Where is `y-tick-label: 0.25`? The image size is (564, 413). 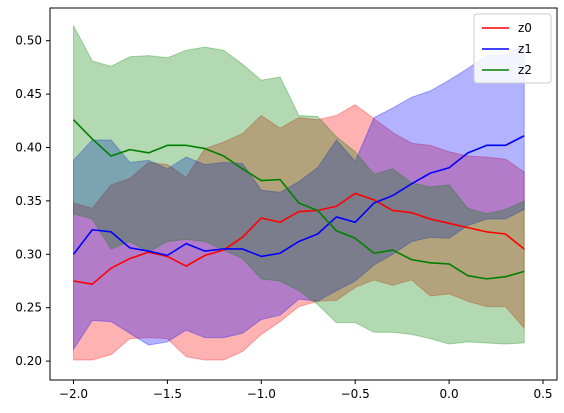 y-tick-label: 0.25 is located at coordinates (28, 308).